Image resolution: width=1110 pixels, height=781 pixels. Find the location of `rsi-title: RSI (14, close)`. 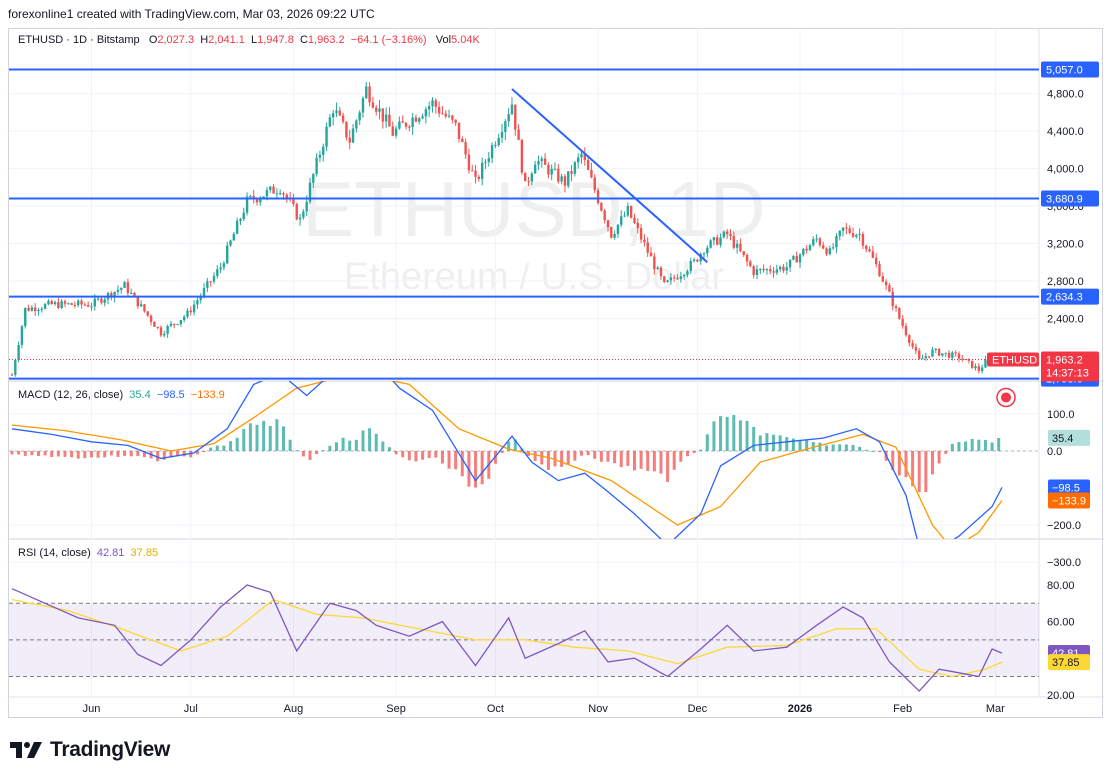

rsi-title: RSI (14, close) is located at coordinates (54, 553).